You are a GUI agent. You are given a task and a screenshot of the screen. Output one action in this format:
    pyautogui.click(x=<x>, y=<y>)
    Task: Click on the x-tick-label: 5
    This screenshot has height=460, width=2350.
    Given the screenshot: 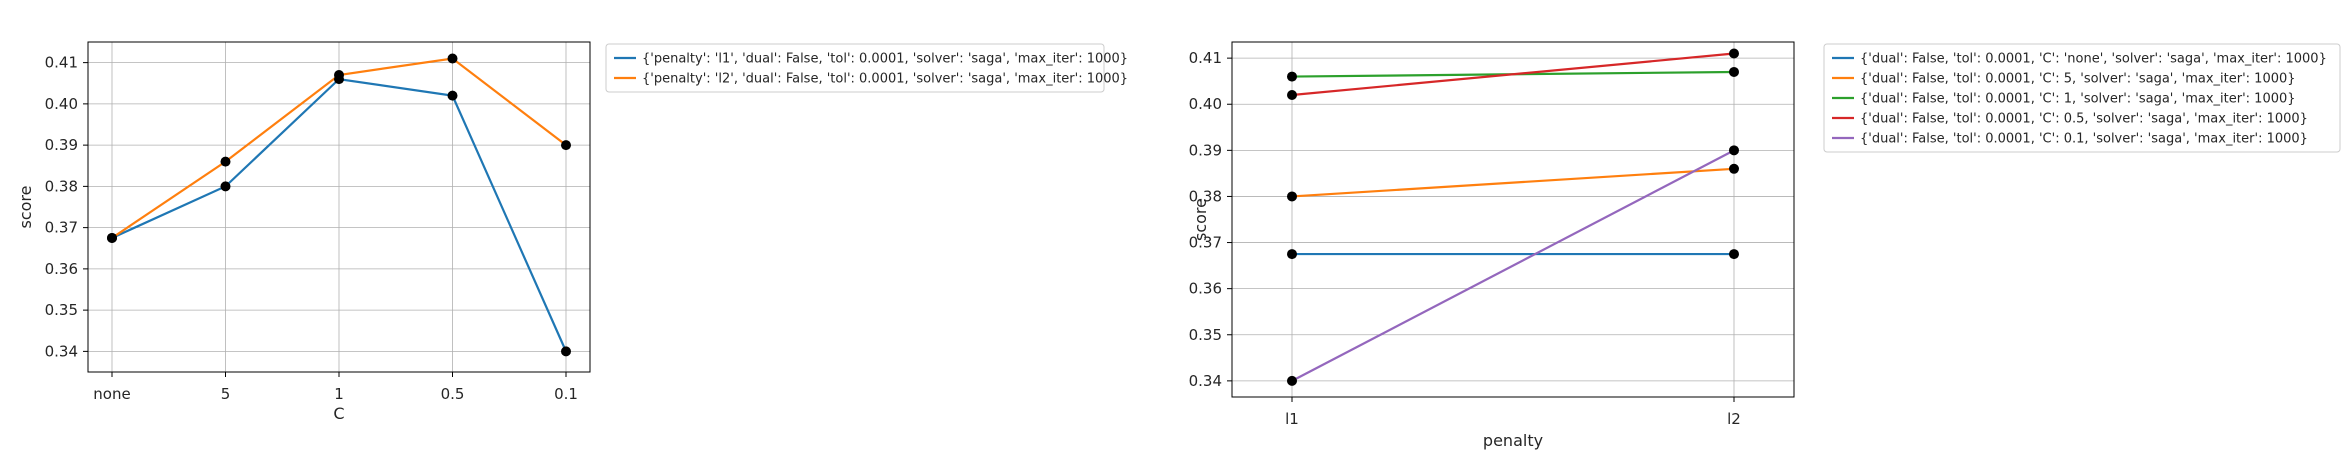 What is the action you would take?
    pyautogui.click(x=226, y=394)
    